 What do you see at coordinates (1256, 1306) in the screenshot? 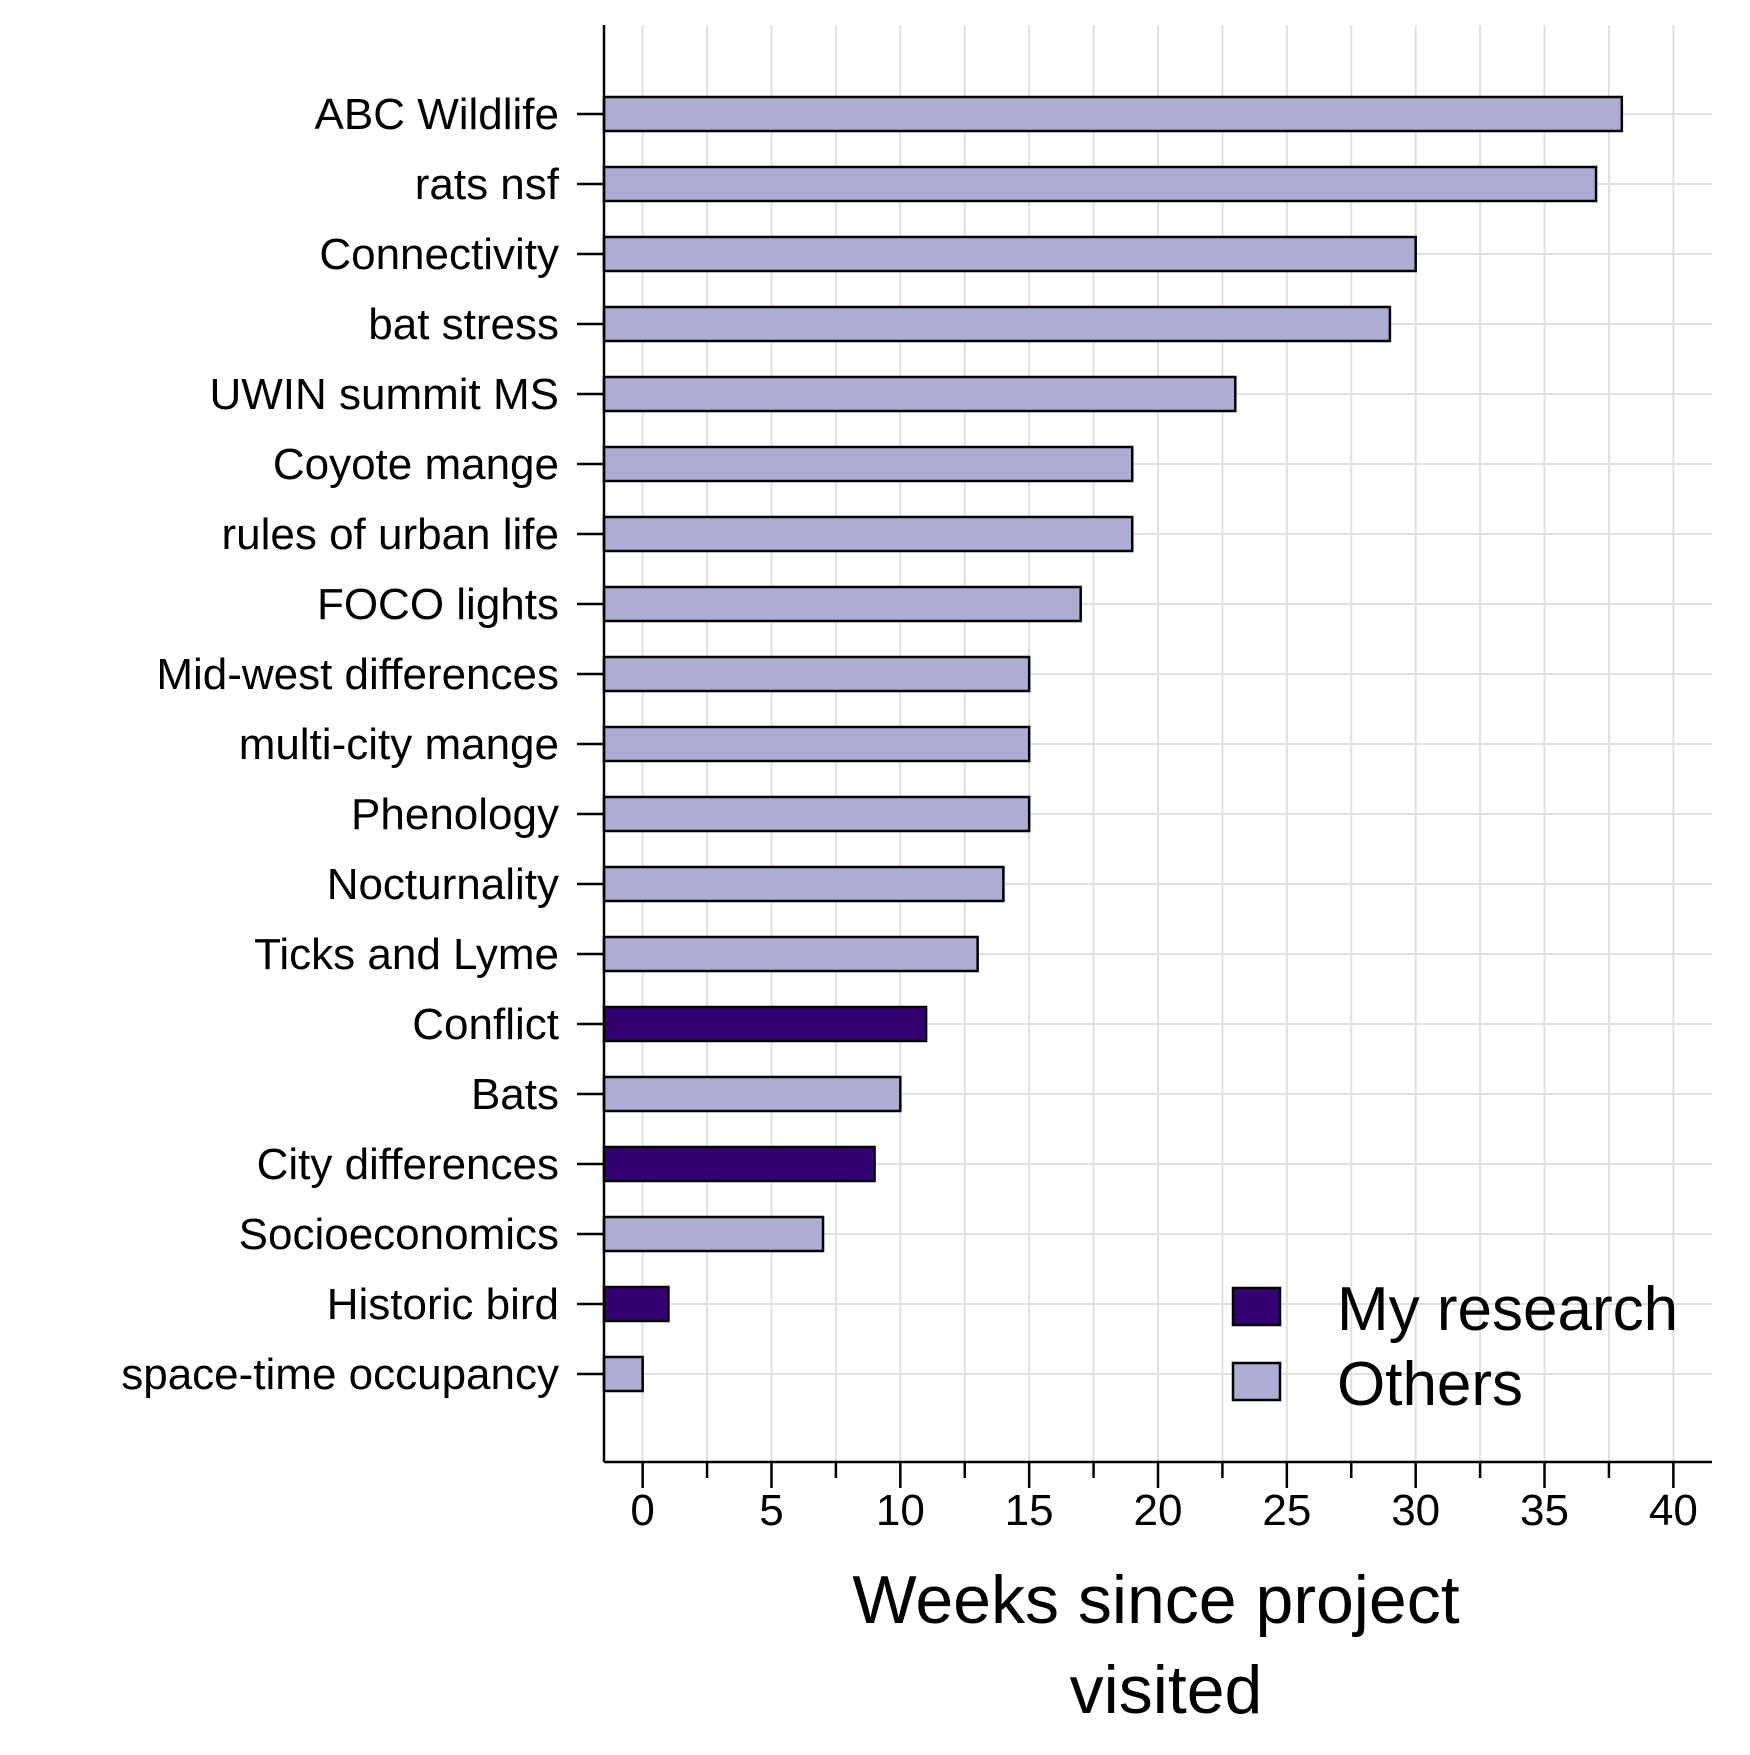
I see `legend-swatch-my-research` at bounding box center [1256, 1306].